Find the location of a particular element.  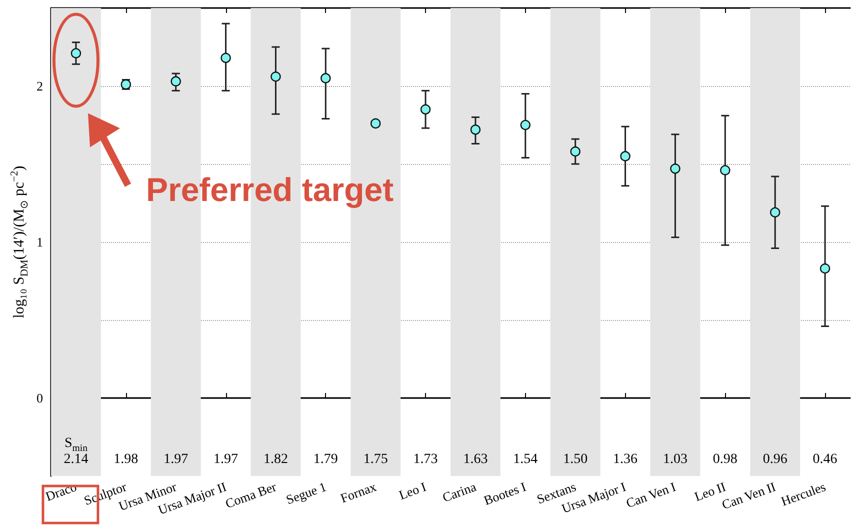

annotation: 0.98 is located at coordinates (725, 460).